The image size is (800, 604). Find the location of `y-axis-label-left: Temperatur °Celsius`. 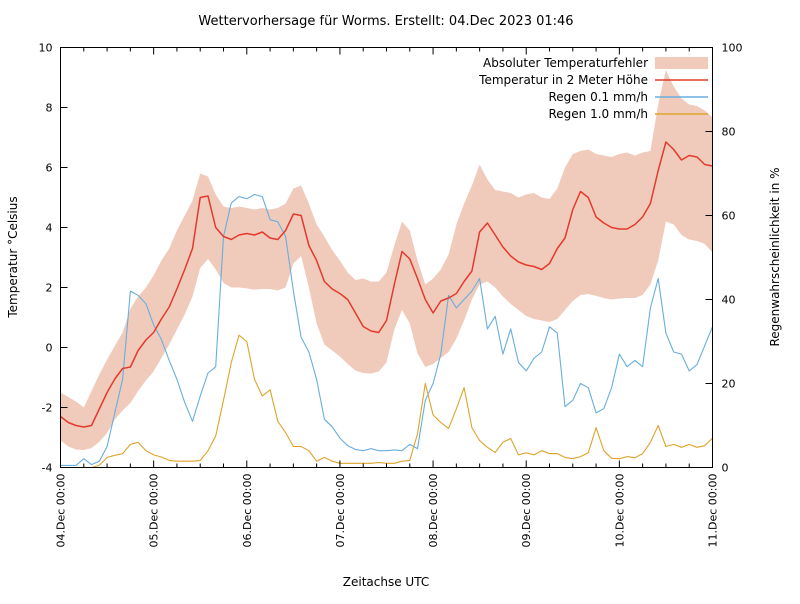

y-axis-label-left: Temperatur °Celsius is located at coordinates (13, 257).